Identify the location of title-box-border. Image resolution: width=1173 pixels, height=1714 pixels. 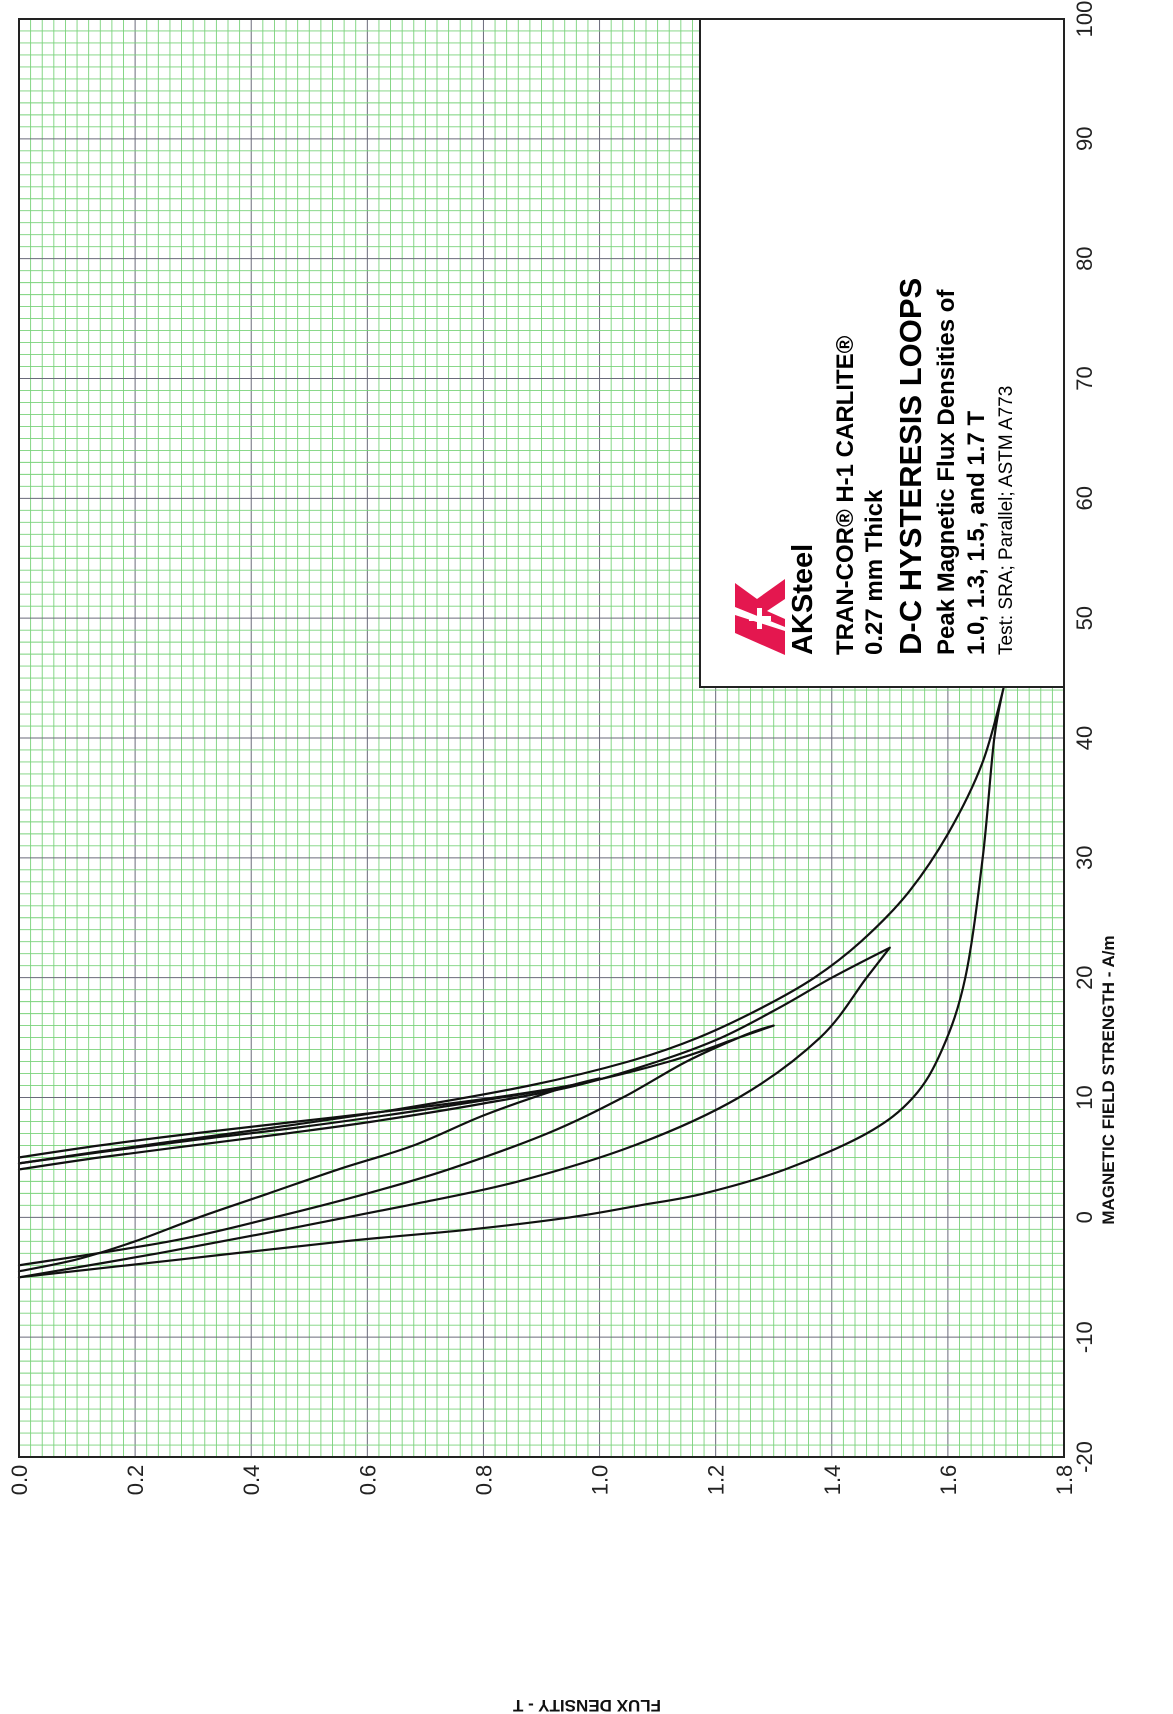
(882, 353).